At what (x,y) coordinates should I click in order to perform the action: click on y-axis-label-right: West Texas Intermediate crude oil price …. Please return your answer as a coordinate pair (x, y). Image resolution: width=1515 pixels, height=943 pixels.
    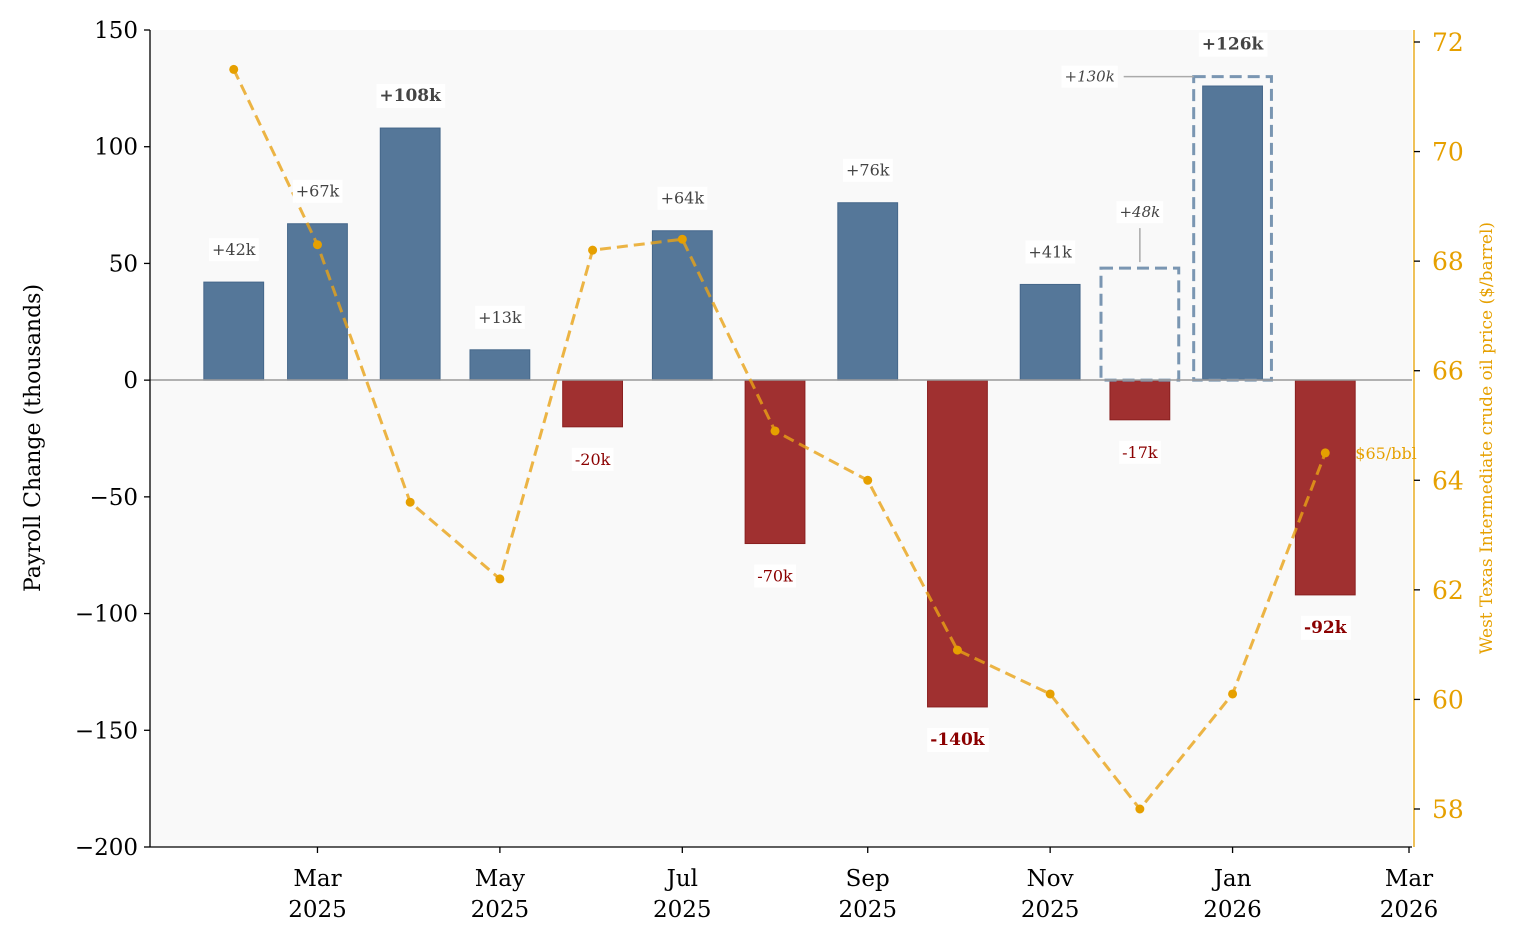
    Looking at the image, I should click on (1487, 438).